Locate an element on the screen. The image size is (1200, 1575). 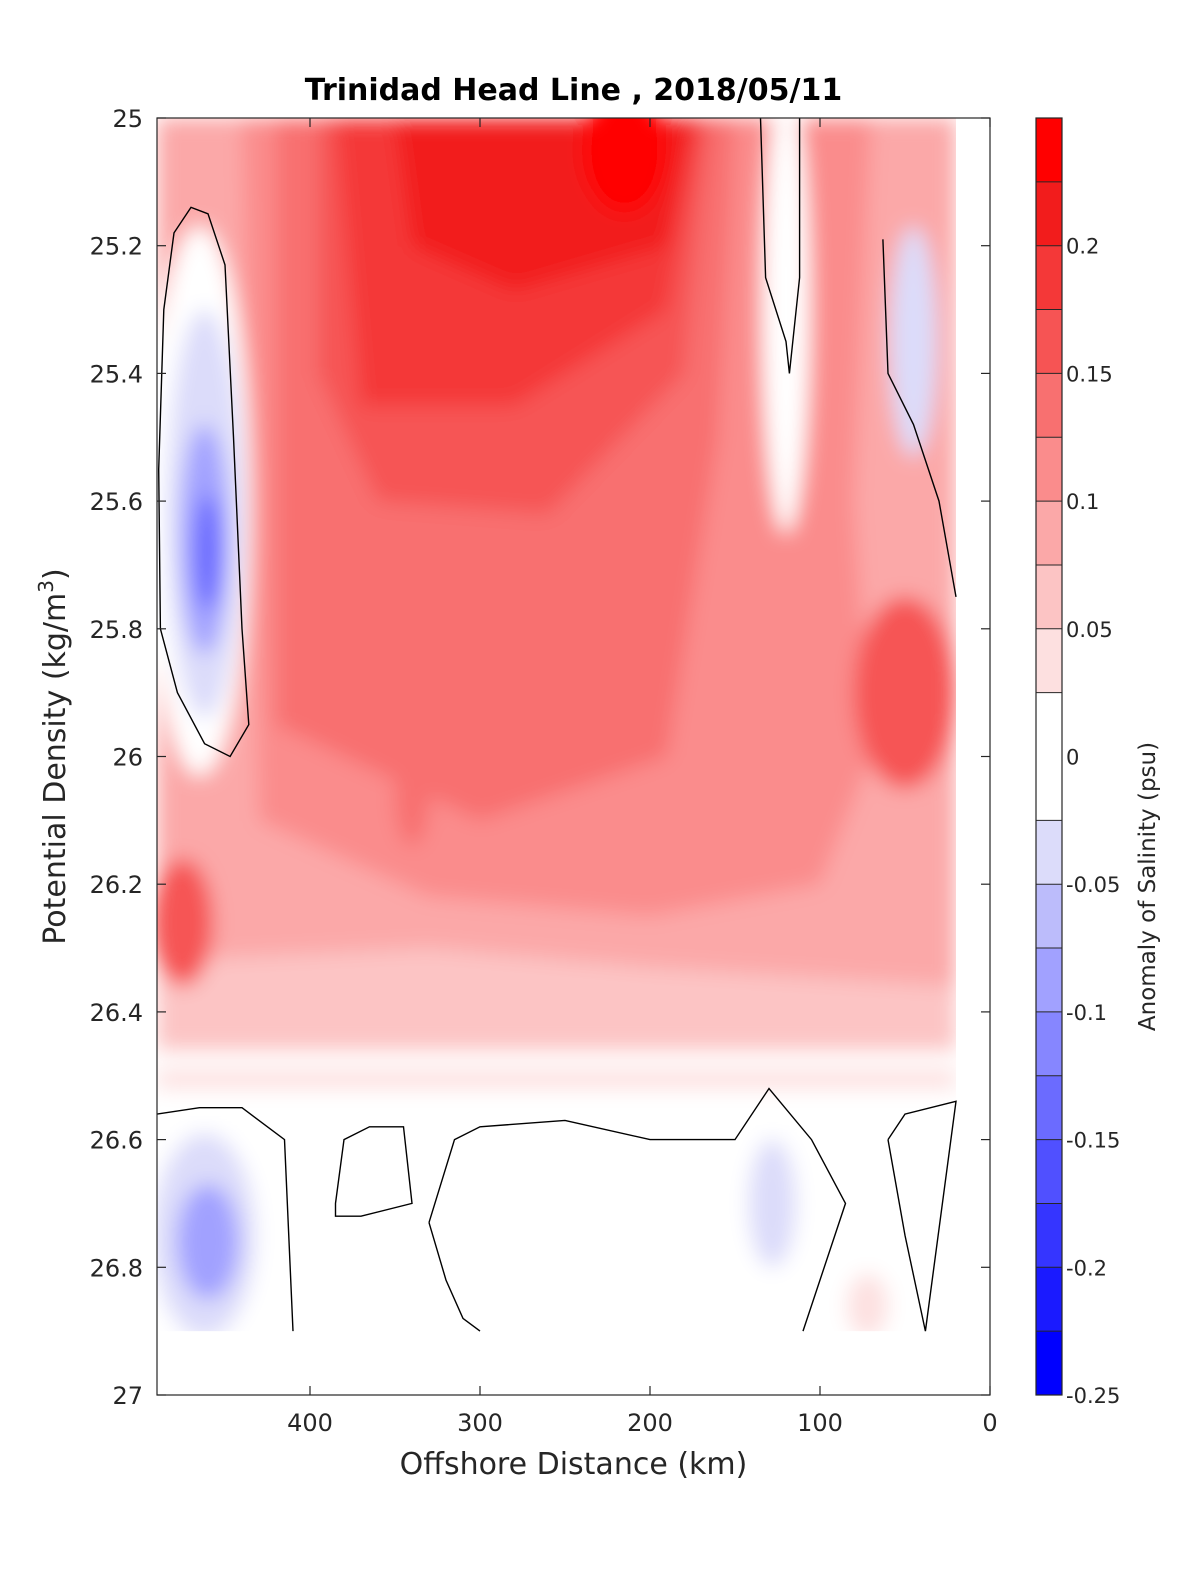
colorbar-tick-label: -0.2 is located at coordinates (1086, 1268).